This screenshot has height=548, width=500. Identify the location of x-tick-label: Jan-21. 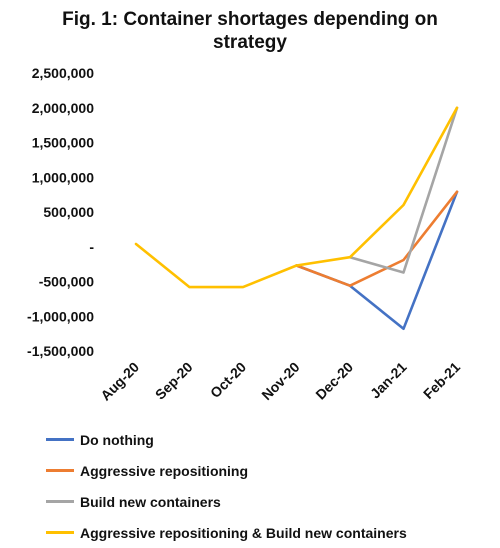
(388, 380).